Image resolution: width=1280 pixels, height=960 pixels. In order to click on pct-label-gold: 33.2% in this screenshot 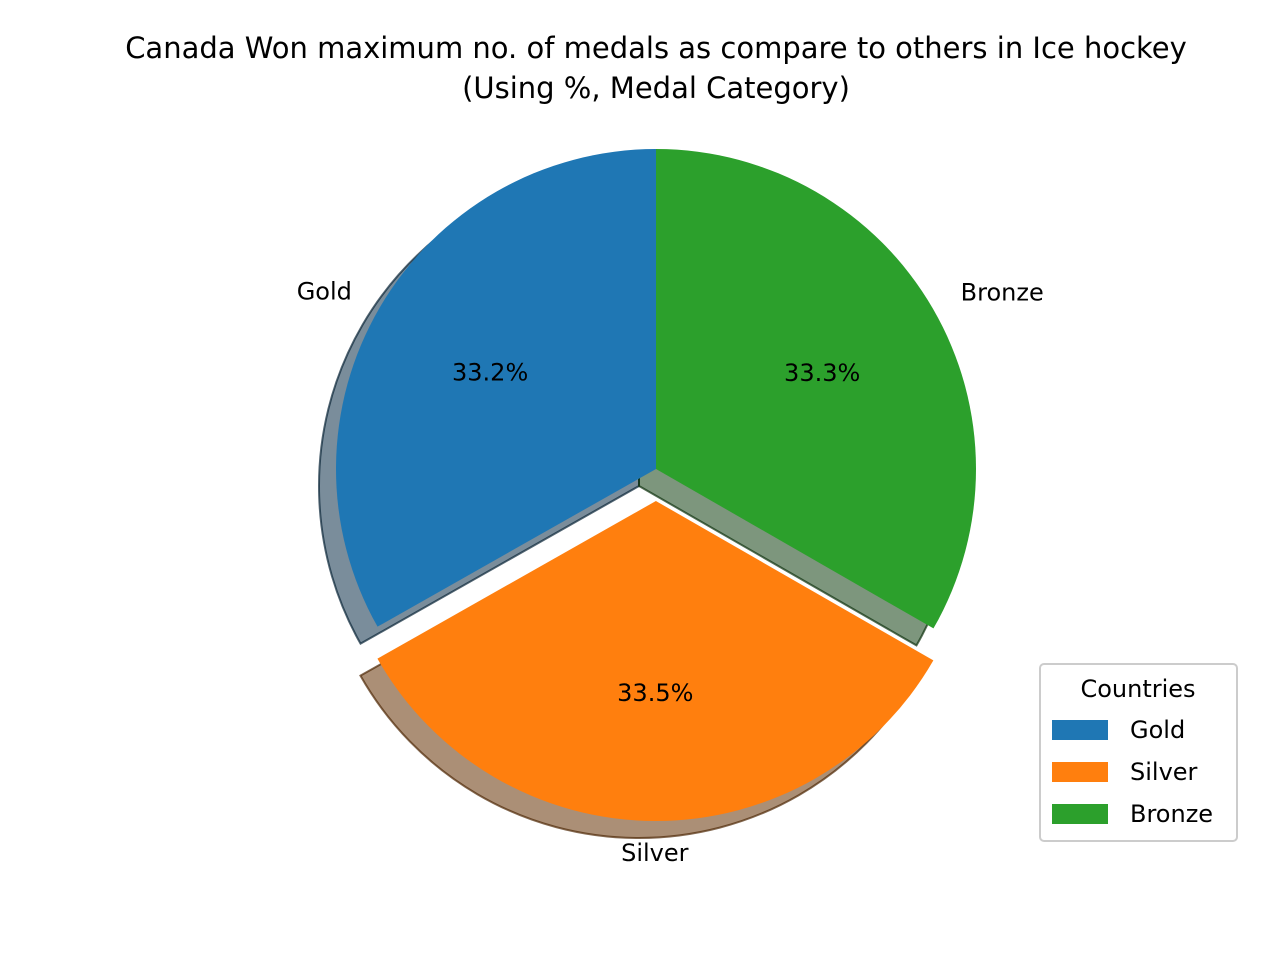, I will do `click(490, 372)`.